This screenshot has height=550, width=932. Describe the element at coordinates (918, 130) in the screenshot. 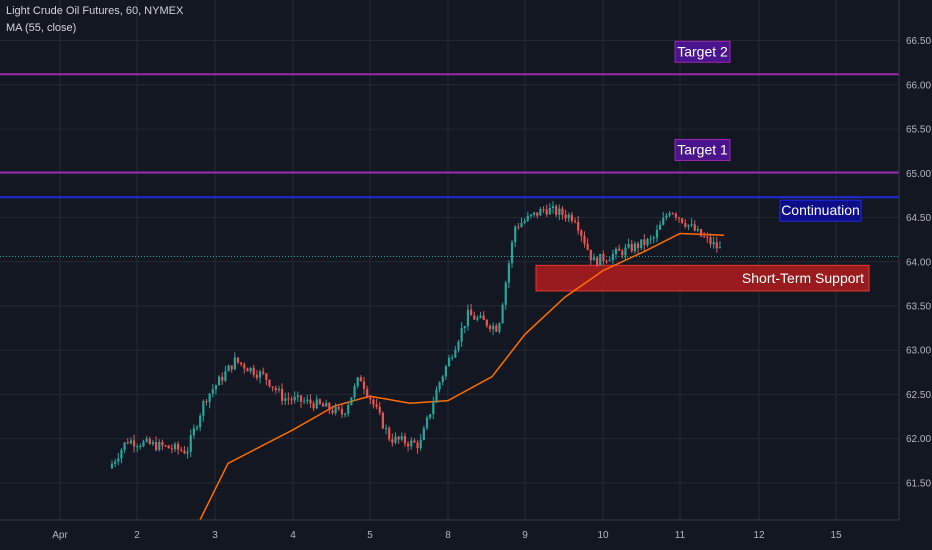

I see `y-tick-label: 65.50` at that location.